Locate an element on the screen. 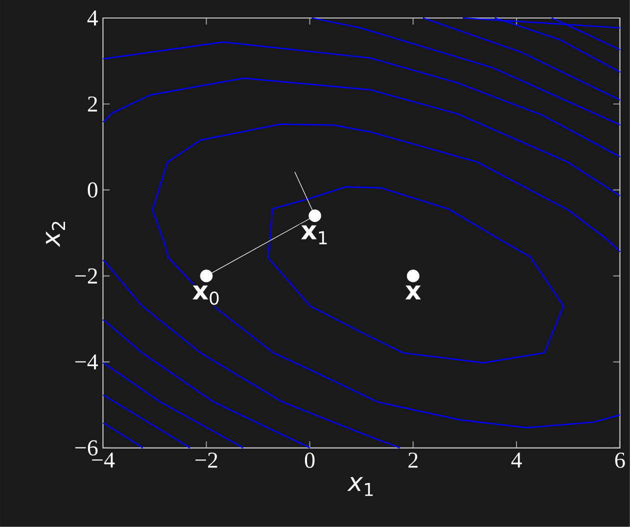  x-tick-label: 6 is located at coordinates (620, 460).